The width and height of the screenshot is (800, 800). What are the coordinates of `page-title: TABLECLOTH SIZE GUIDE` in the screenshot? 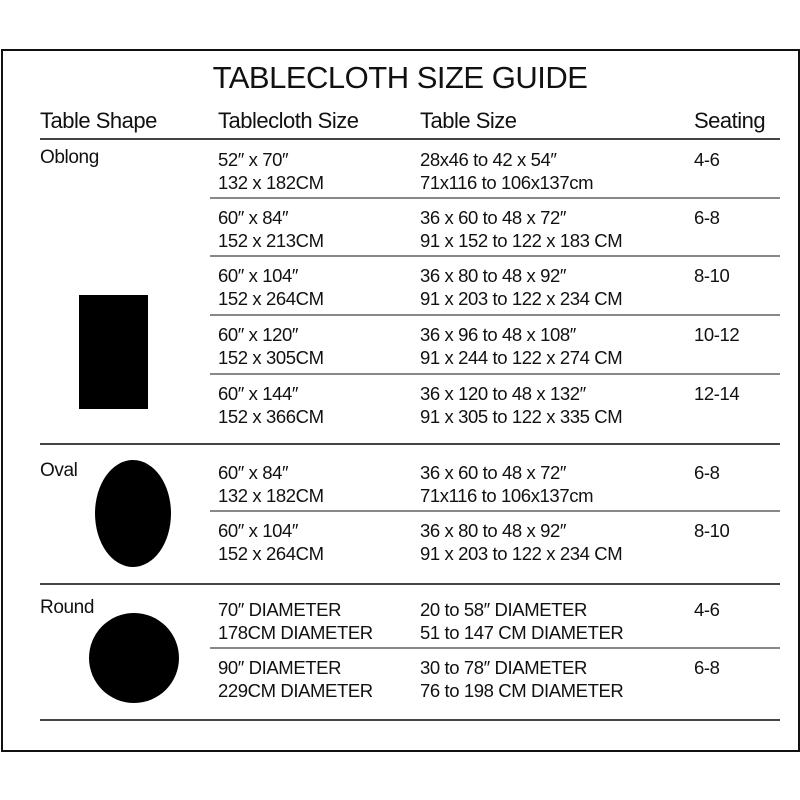 It's located at (400, 77).